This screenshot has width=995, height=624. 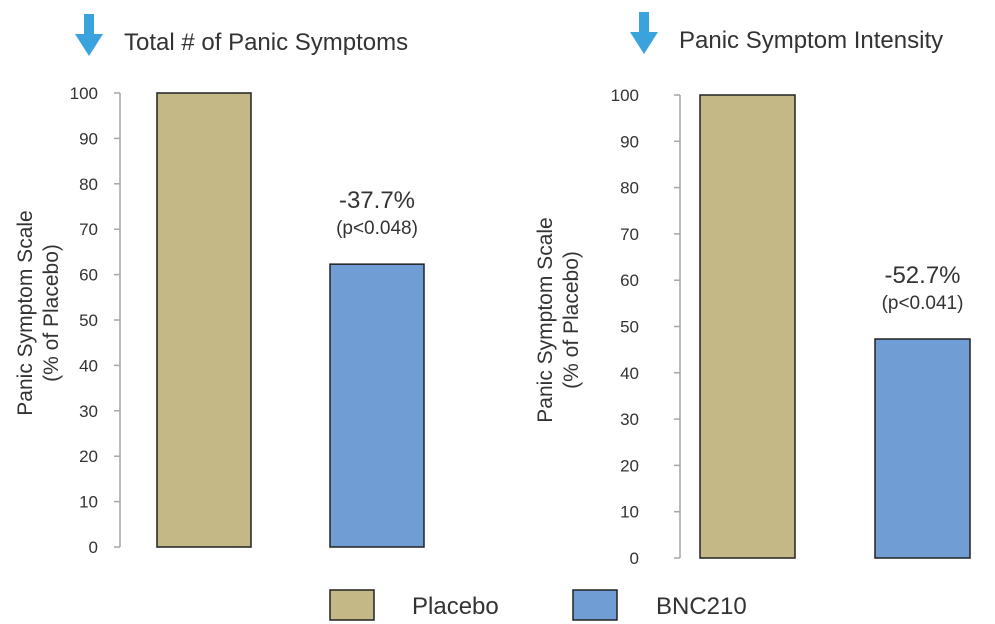 I want to click on legend-label-bnc210: BNC210, so click(x=701, y=606).